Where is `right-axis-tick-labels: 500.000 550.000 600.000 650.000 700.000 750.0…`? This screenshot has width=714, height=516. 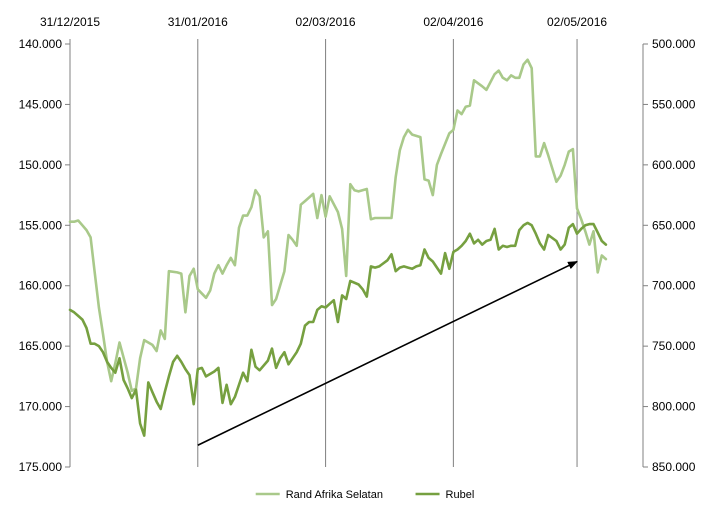
right-axis-tick-labels: 500.000 550.000 600.000 650.000 700.000 750.0… is located at coordinates (669, 255).